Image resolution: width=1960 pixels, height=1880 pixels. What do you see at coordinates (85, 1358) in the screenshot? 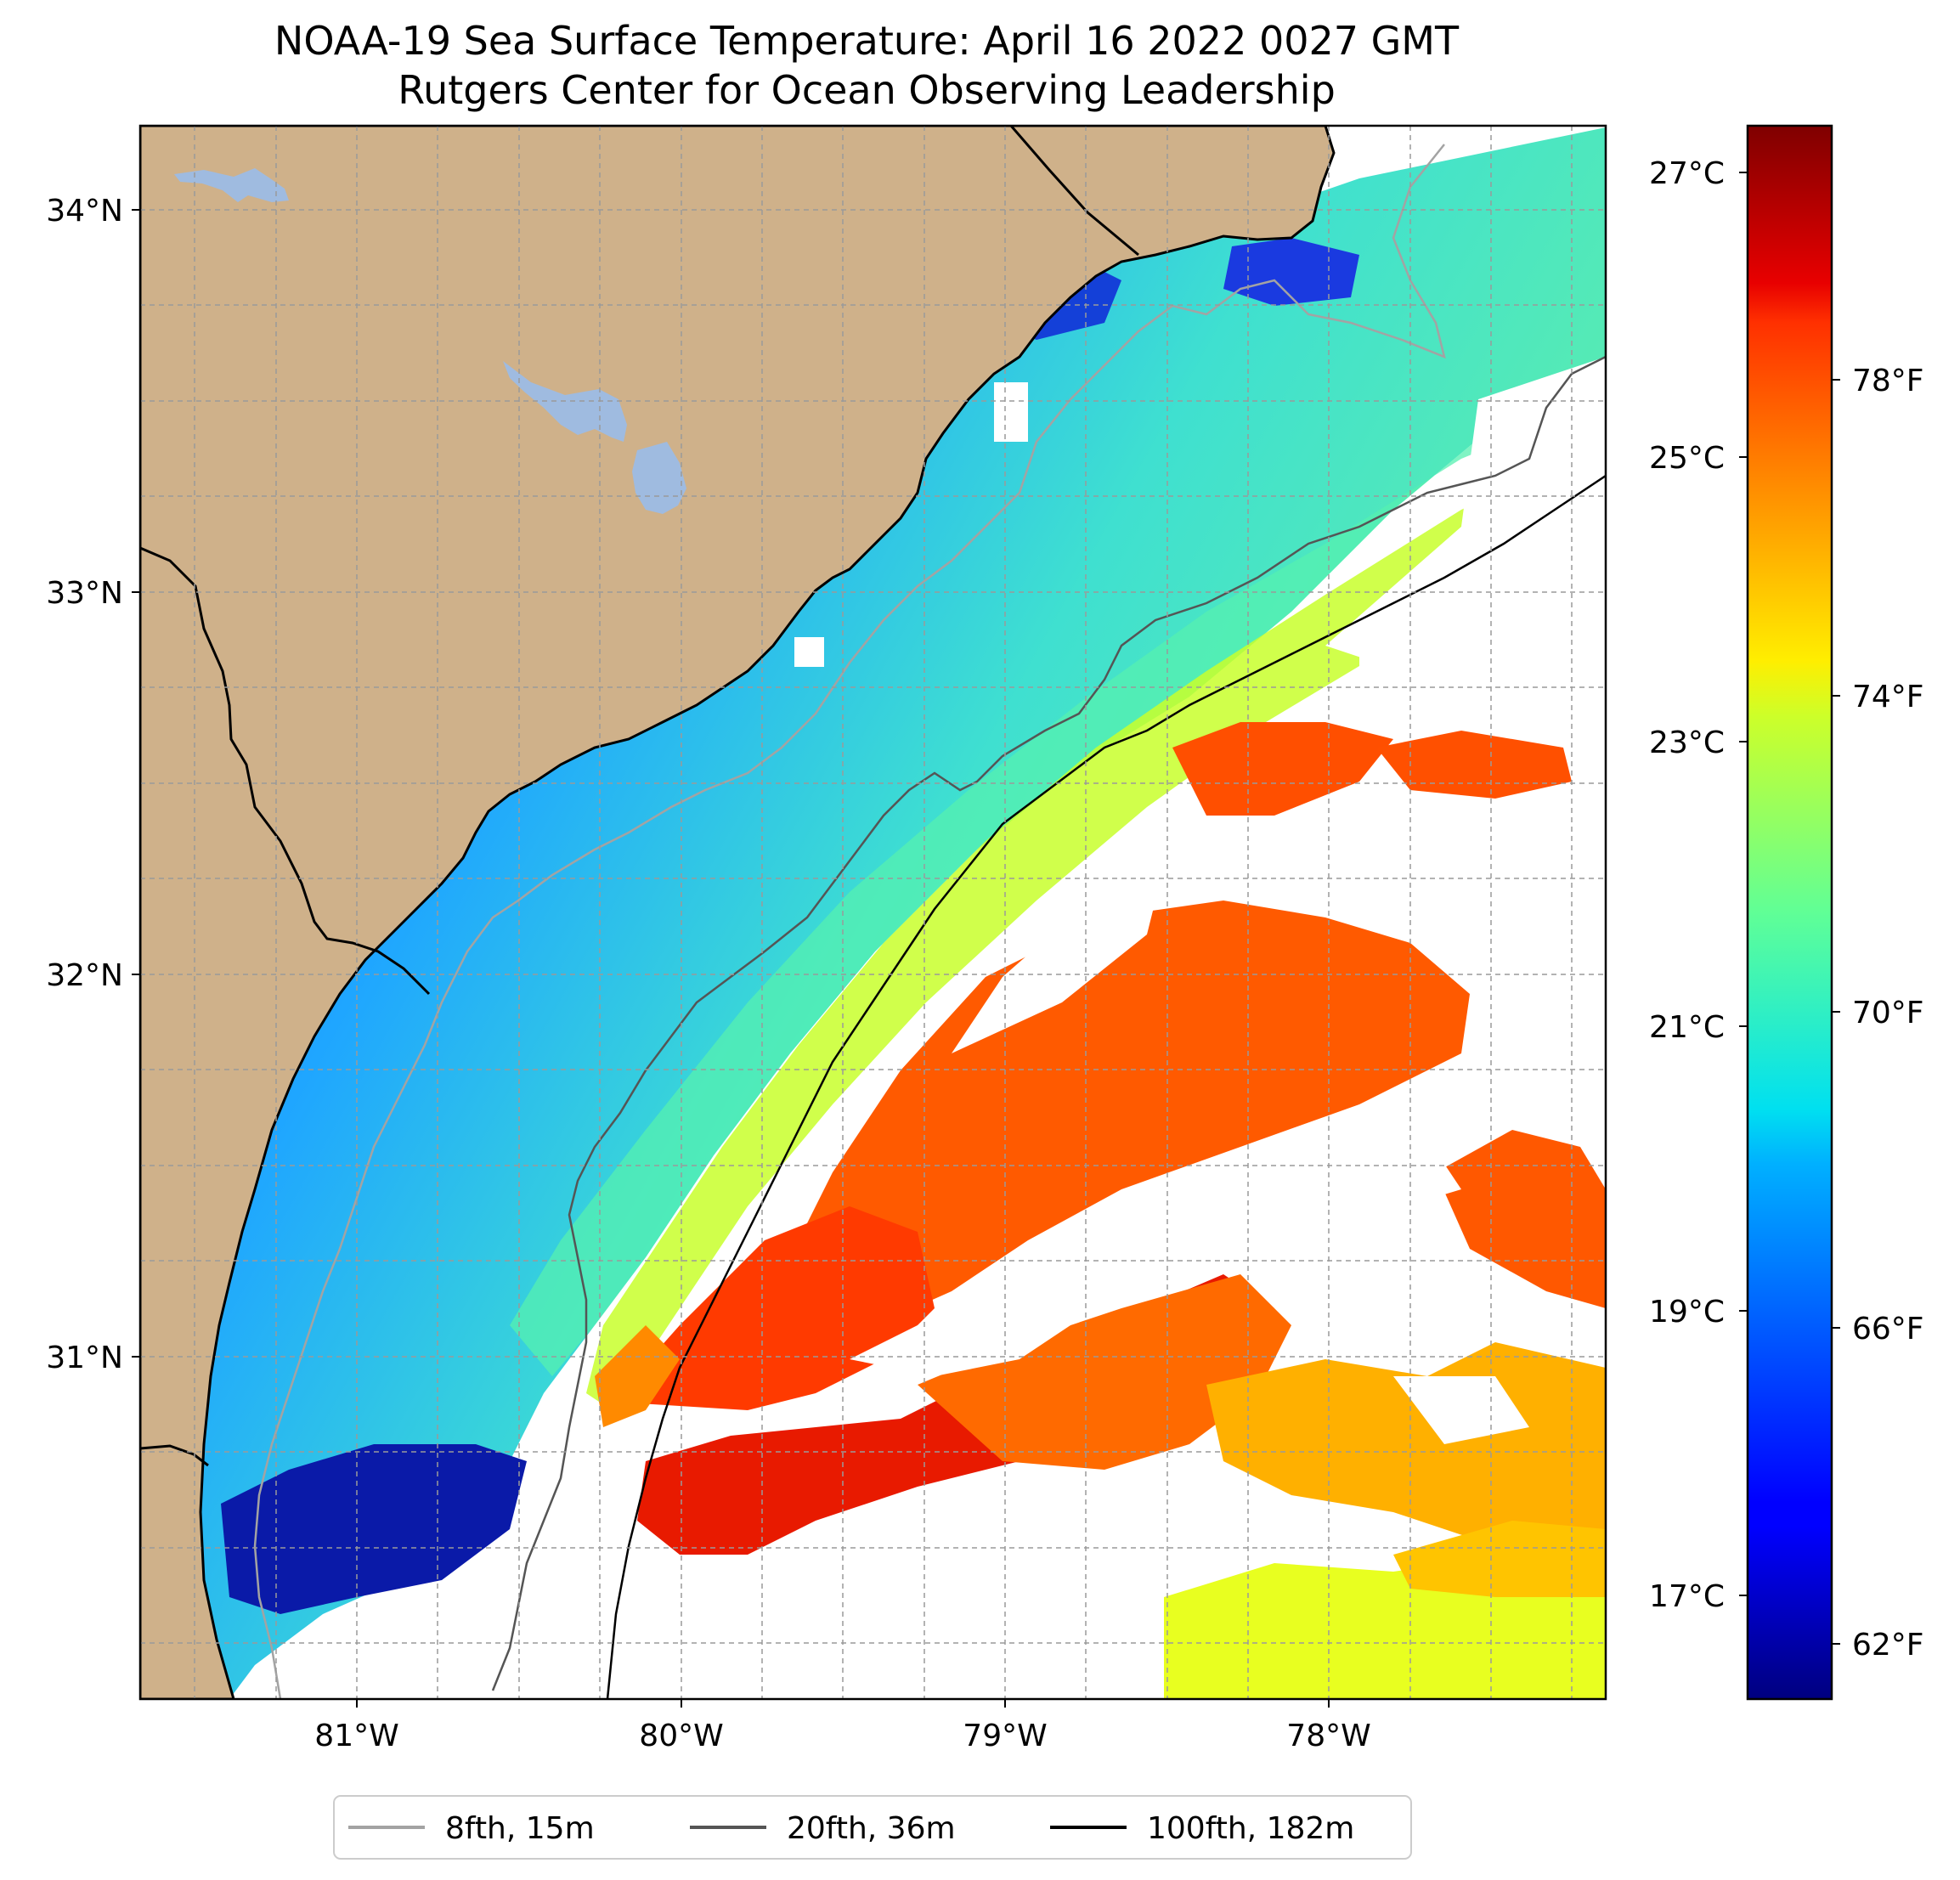
I see `lat-label: 31°N` at bounding box center [85, 1358].